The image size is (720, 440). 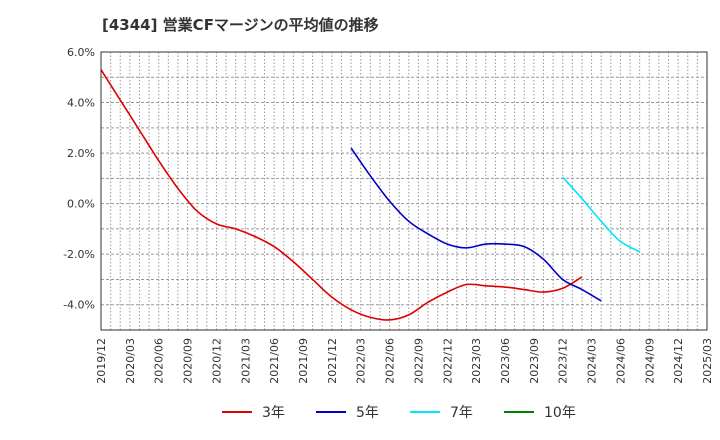 What do you see at coordinates (81, 204) in the screenshot?
I see `y-tick-label: 0.0%` at bounding box center [81, 204].